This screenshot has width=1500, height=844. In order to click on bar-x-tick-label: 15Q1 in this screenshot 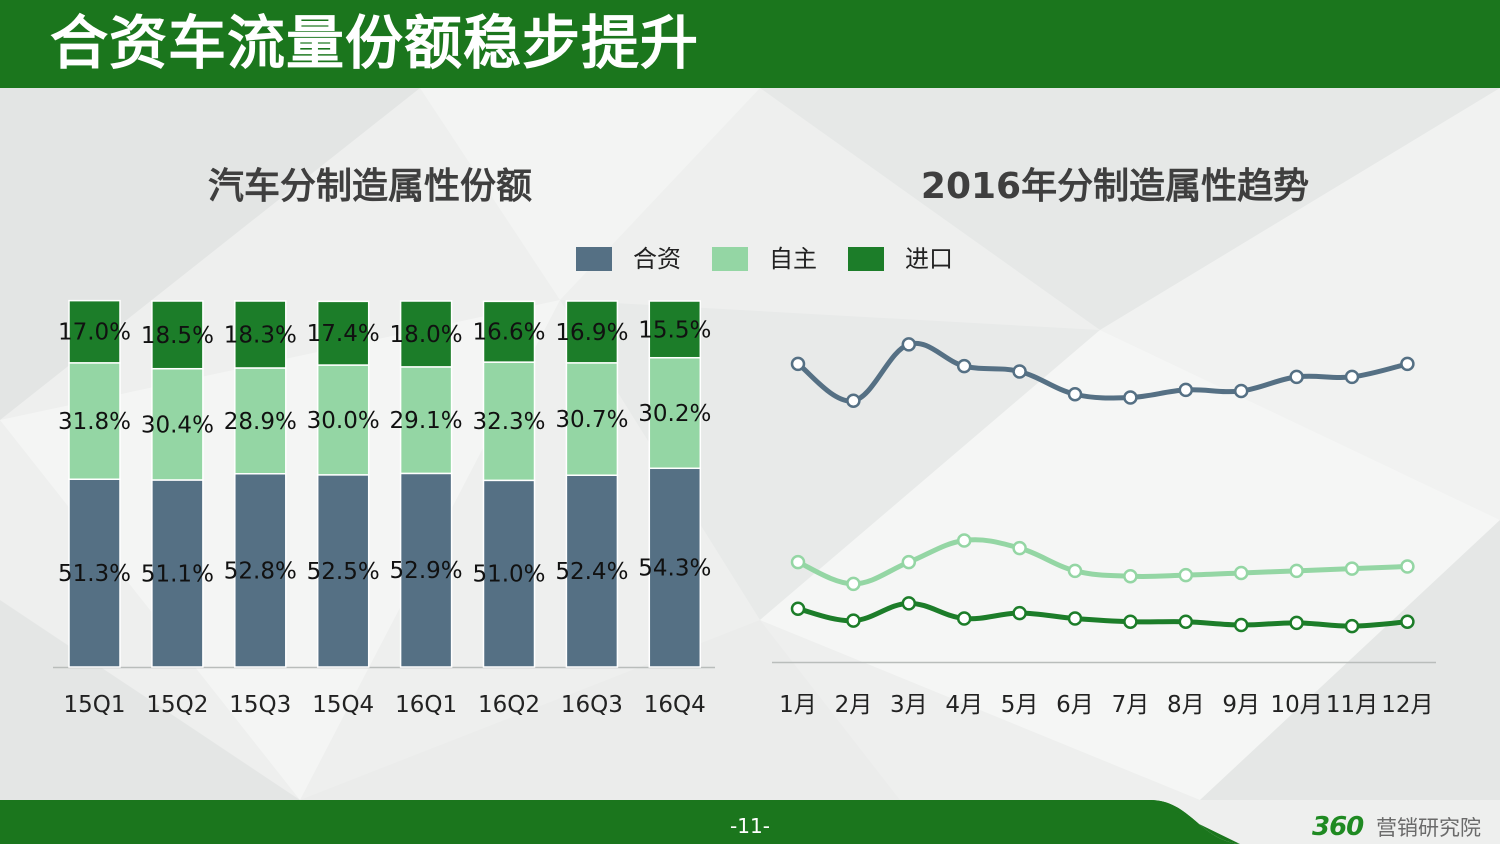, I will do `click(94, 705)`.